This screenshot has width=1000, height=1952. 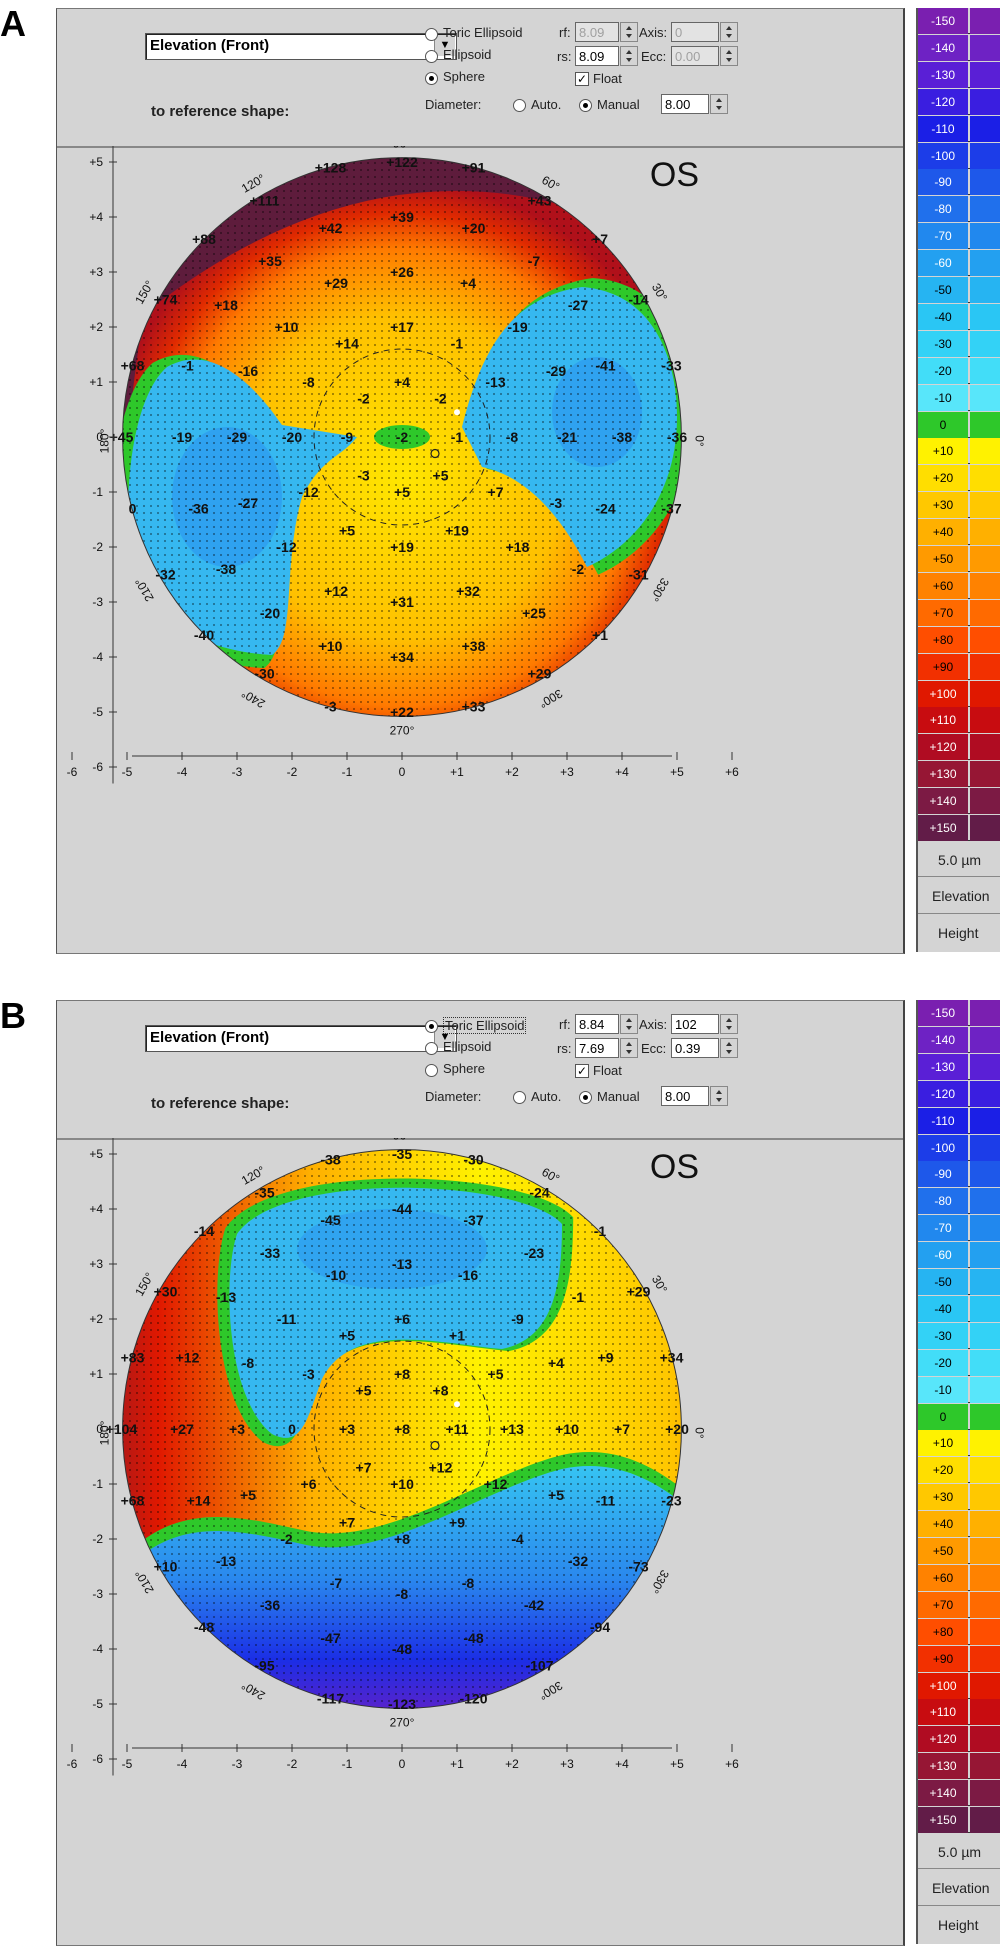 What do you see at coordinates (347, 437) in the screenshot?
I see `elevation-value: -9` at bounding box center [347, 437].